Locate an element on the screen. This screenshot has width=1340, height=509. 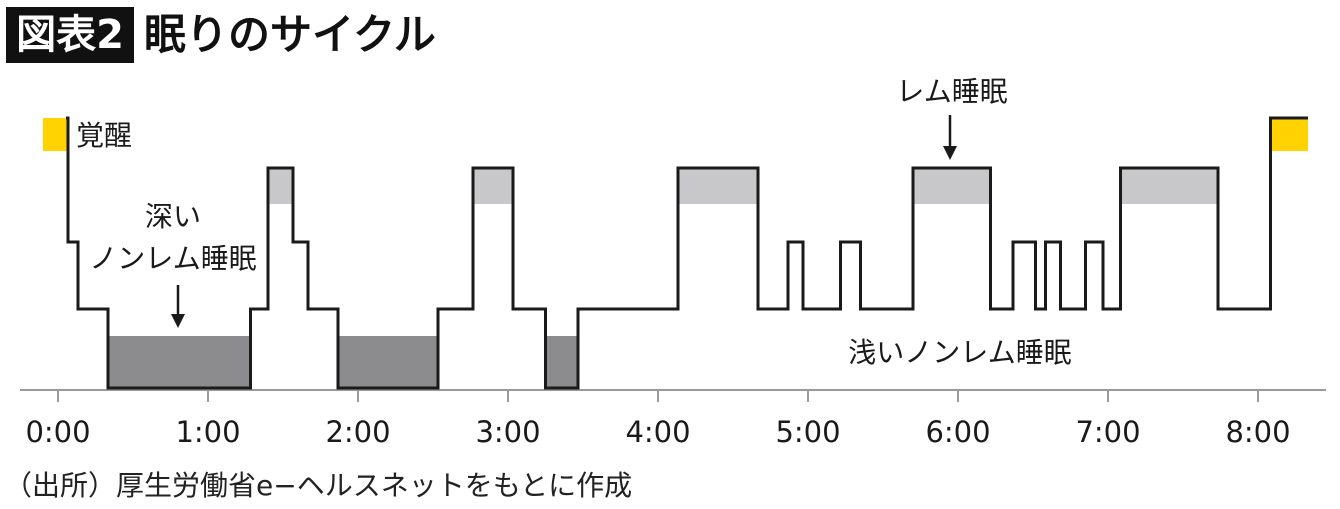
x-tick-label-5: 4:00 is located at coordinates (657, 432).